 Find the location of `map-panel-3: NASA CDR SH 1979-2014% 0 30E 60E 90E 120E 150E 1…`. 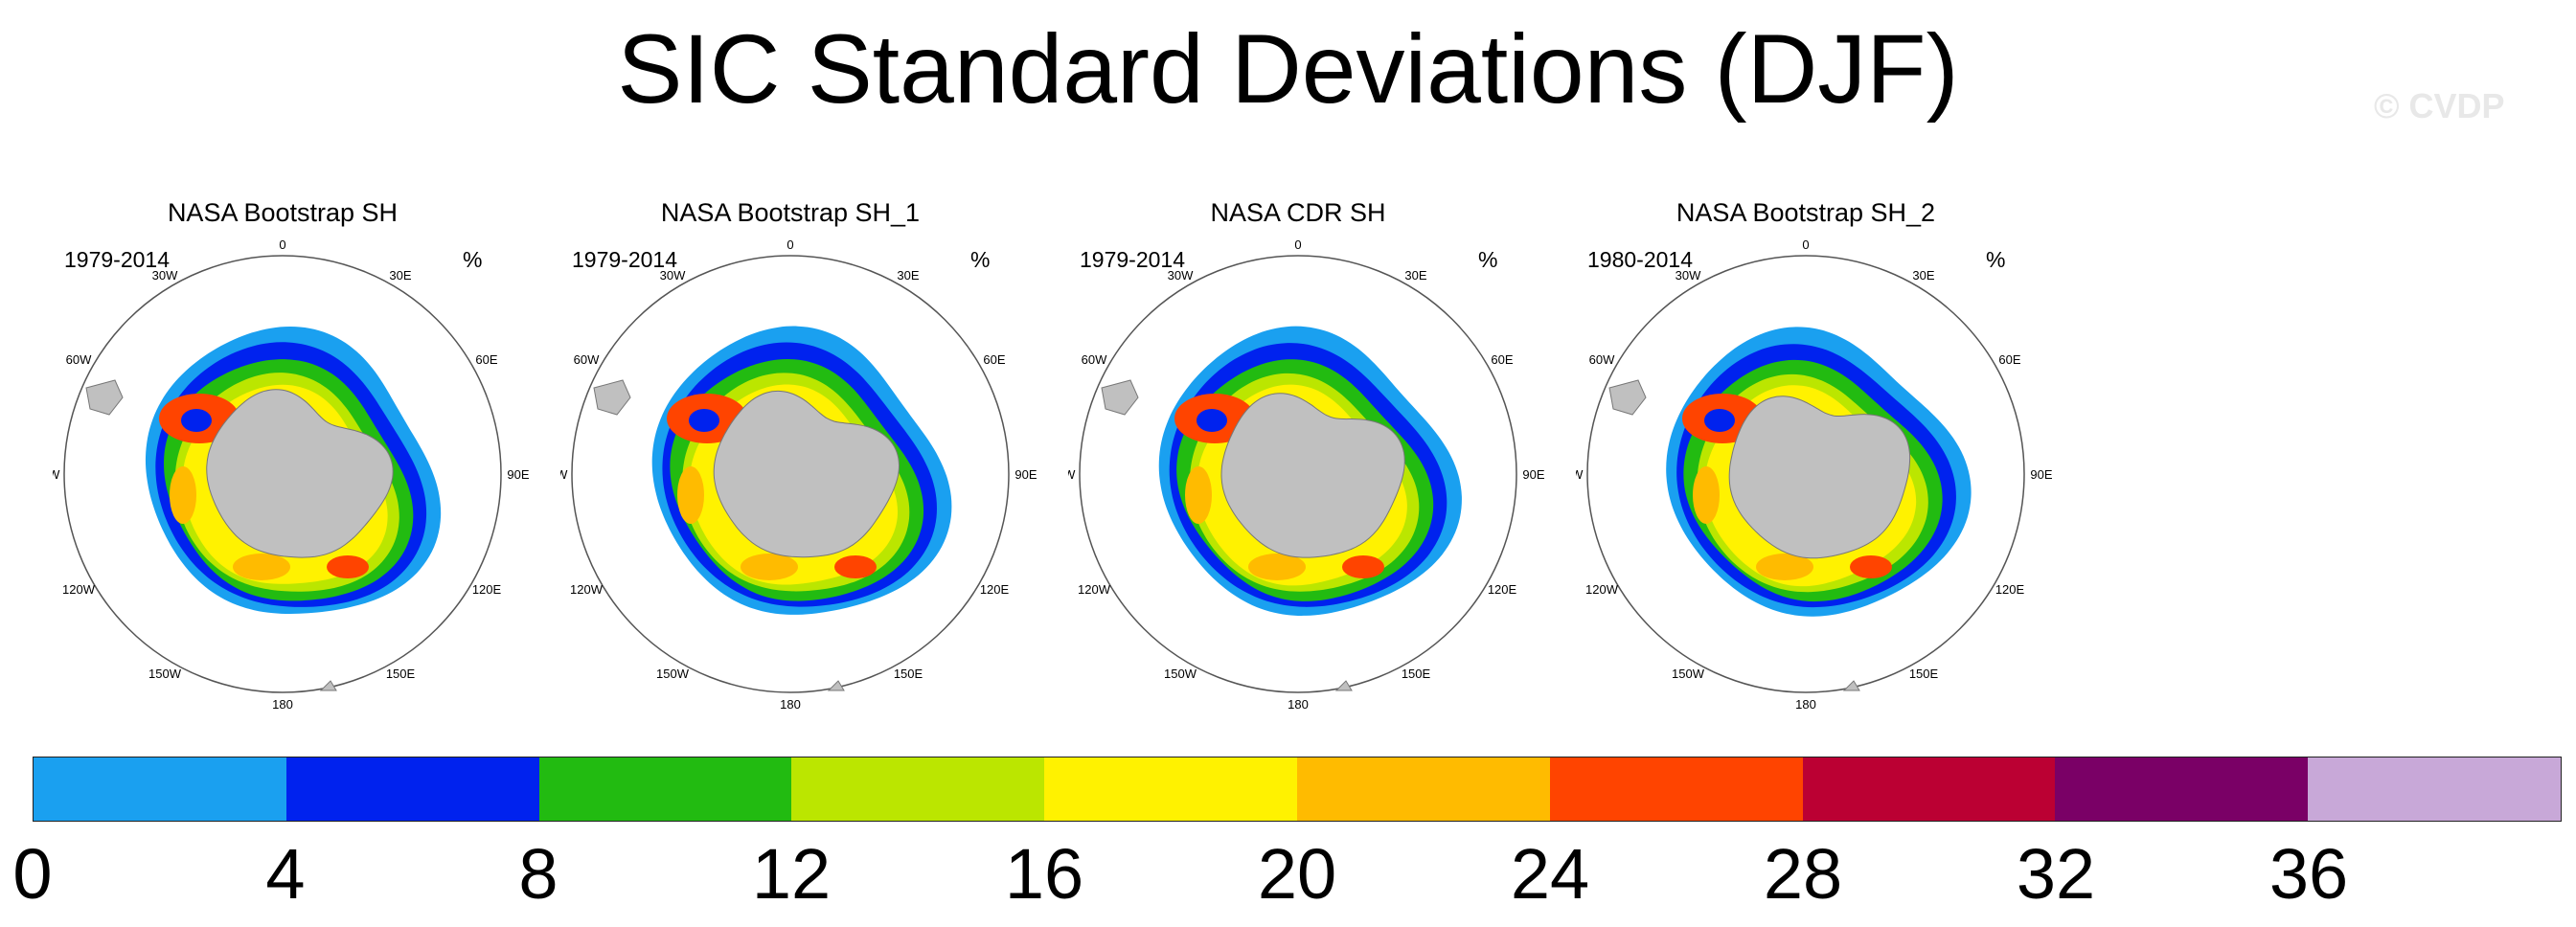

map-panel-3: NASA CDR SH 1979-2014% 0 30E 60E 90E 120E 150E 1… is located at coordinates (1317, 455).